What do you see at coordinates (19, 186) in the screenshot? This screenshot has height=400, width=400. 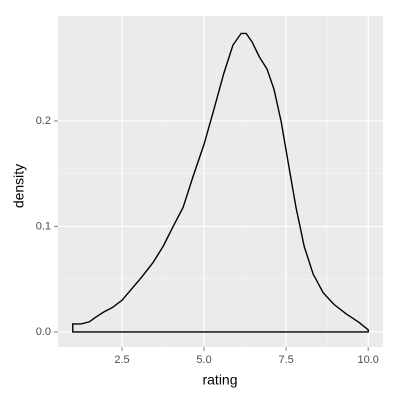 I see `y-axis-title: density` at bounding box center [19, 186].